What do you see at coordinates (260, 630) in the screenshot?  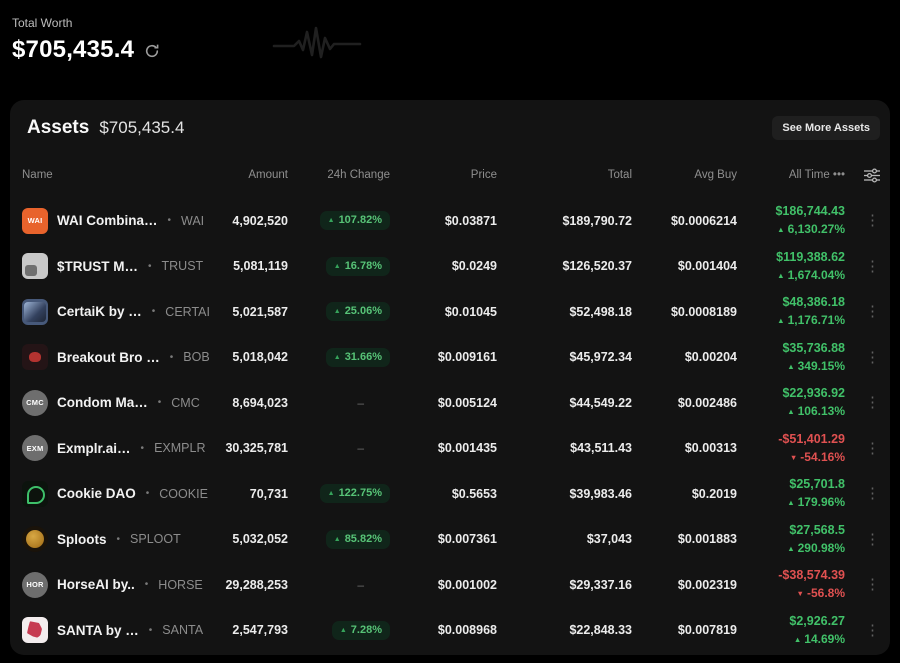 I see `amount-cell: 2,547,793` at bounding box center [260, 630].